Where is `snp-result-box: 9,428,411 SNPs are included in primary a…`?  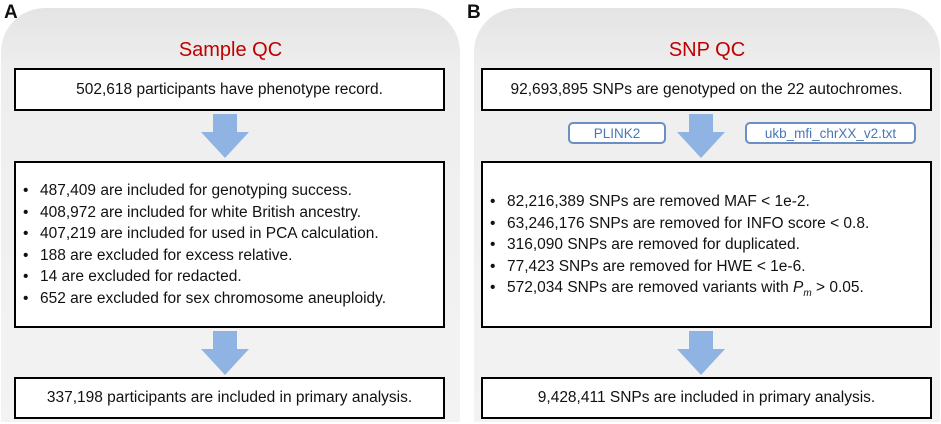 snp-result-box: 9,428,411 SNPs are included in primary a… is located at coordinates (706, 398).